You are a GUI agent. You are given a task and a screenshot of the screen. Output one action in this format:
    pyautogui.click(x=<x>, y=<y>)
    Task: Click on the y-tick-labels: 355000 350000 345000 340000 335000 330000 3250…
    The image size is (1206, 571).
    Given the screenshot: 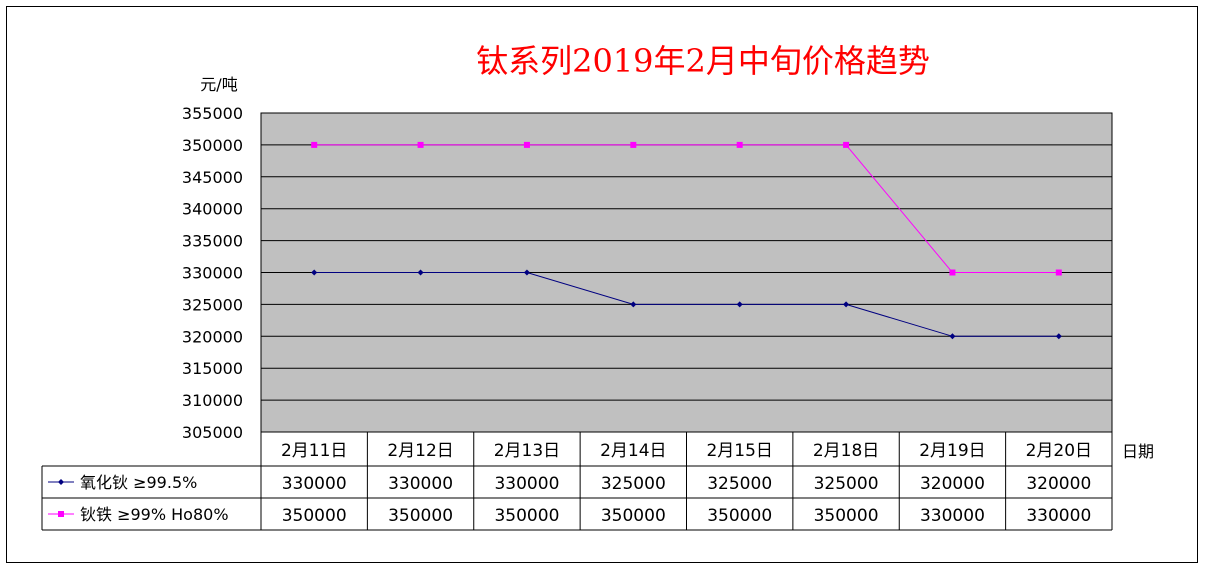 What is the action you would take?
    pyautogui.click(x=212, y=273)
    